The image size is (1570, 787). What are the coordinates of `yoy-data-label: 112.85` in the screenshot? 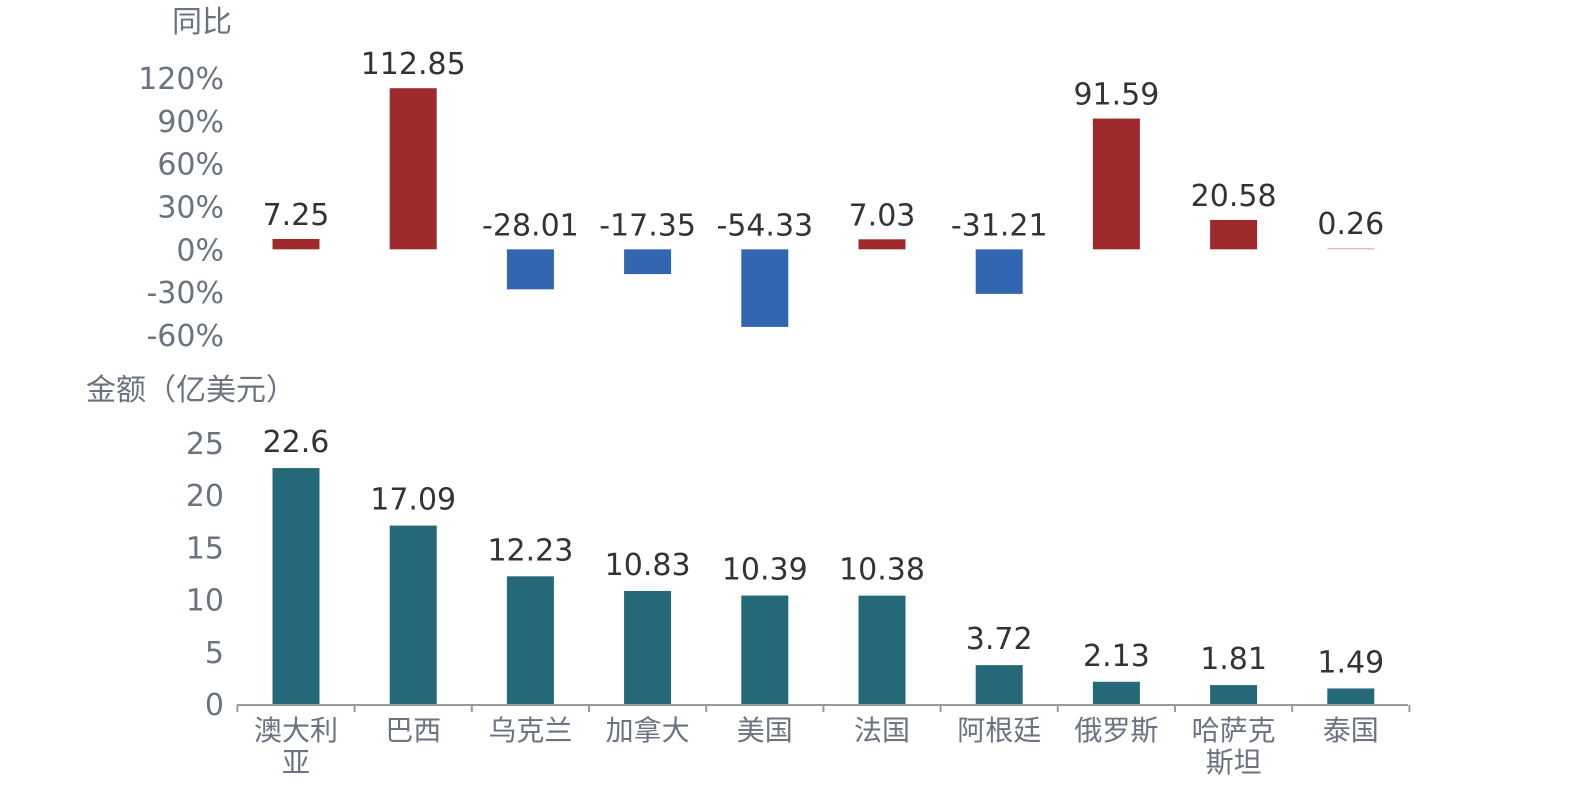 It's located at (413, 64).